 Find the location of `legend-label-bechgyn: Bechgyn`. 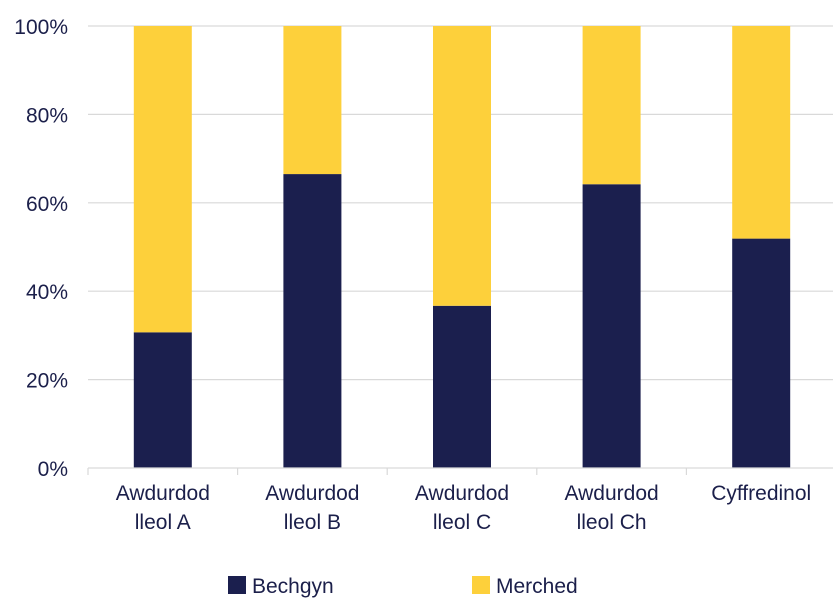

legend-label-bechgyn: Bechgyn is located at coordinates (293, 586).